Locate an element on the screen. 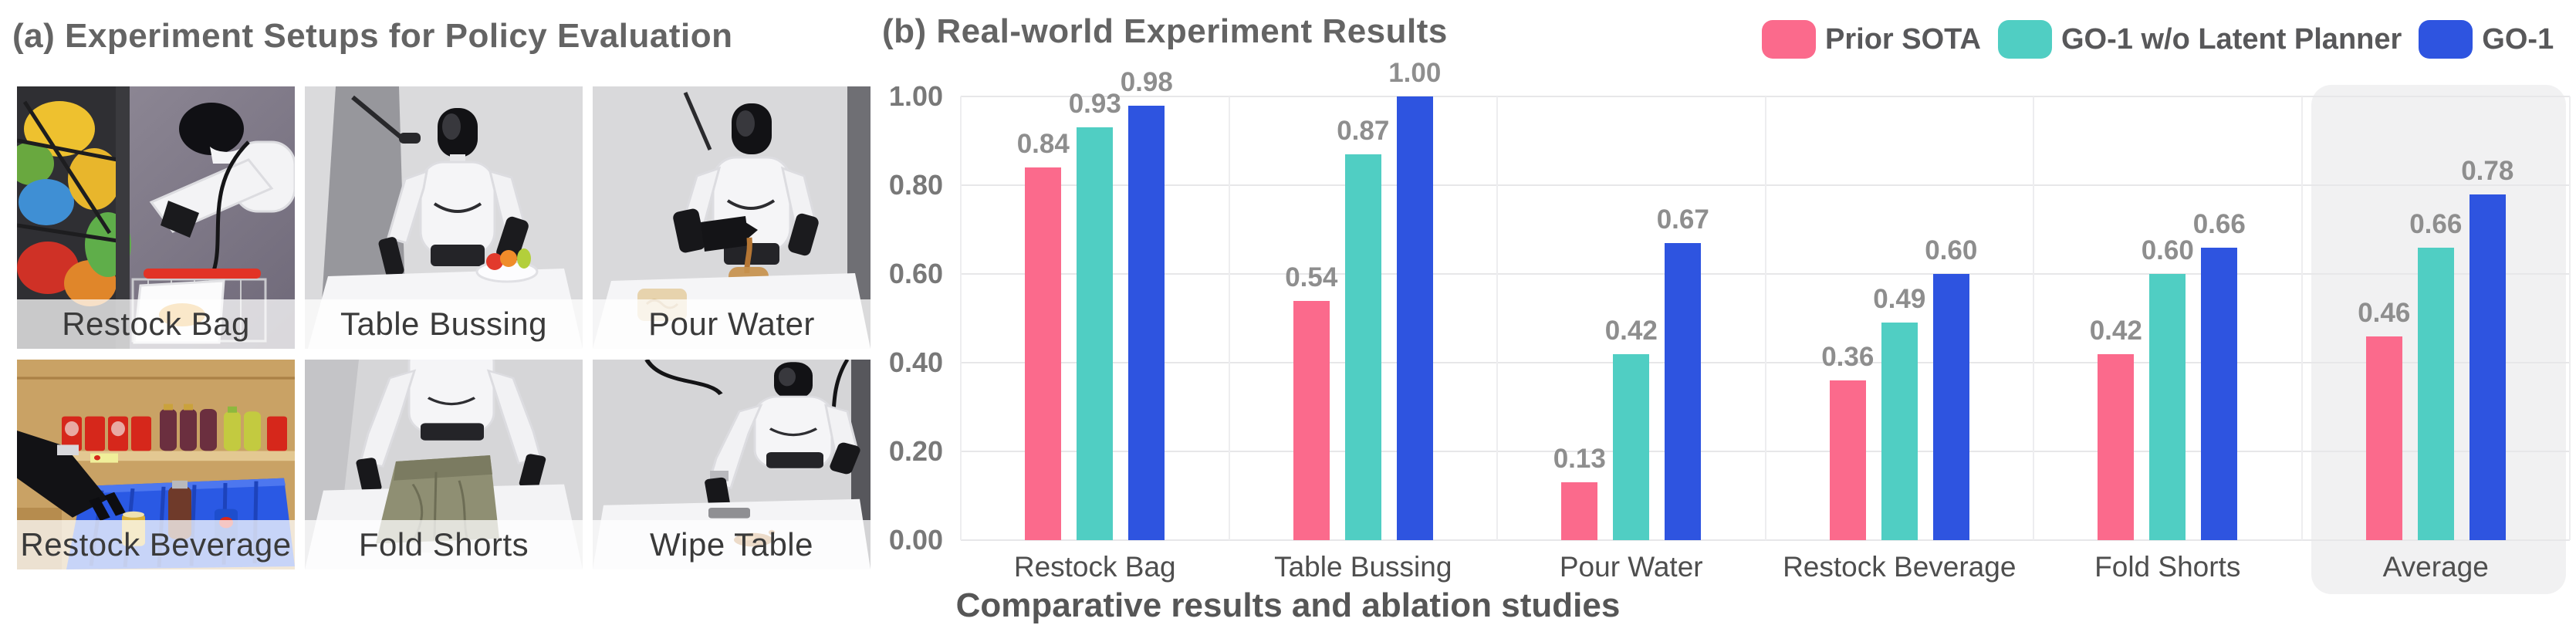  photo-label-fold-shorts: Fold Shorts is located at coordinates (444, 544).